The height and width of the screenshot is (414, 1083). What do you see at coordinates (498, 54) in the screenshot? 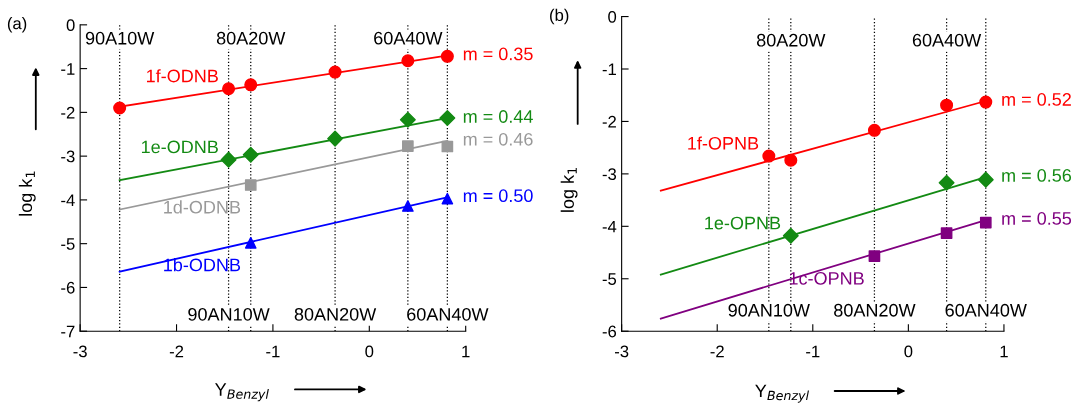
I see `annotation: m = 0.35` at bounding box center [498, 54].